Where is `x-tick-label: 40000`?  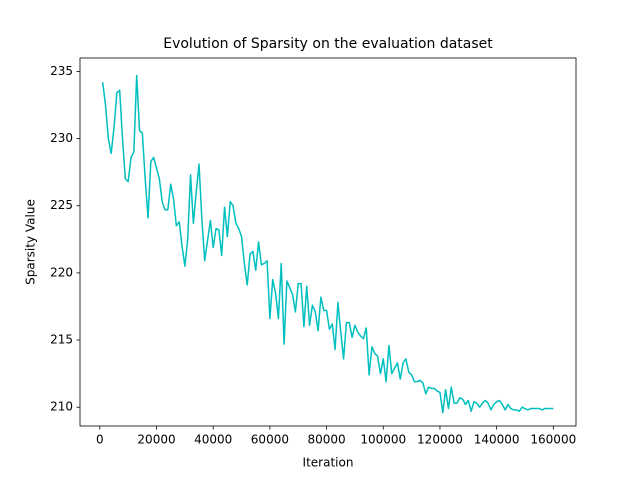 x-tick-label: 40000 is located at coordinates (213, 440).